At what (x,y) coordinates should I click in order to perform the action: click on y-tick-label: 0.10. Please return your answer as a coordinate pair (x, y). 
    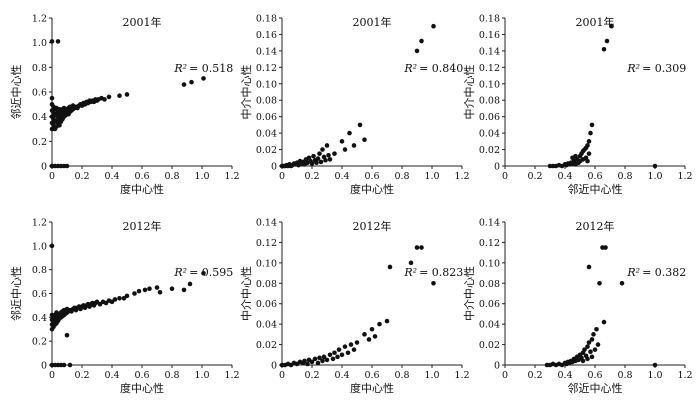
    Looking at the image, I should click on (489, 84).